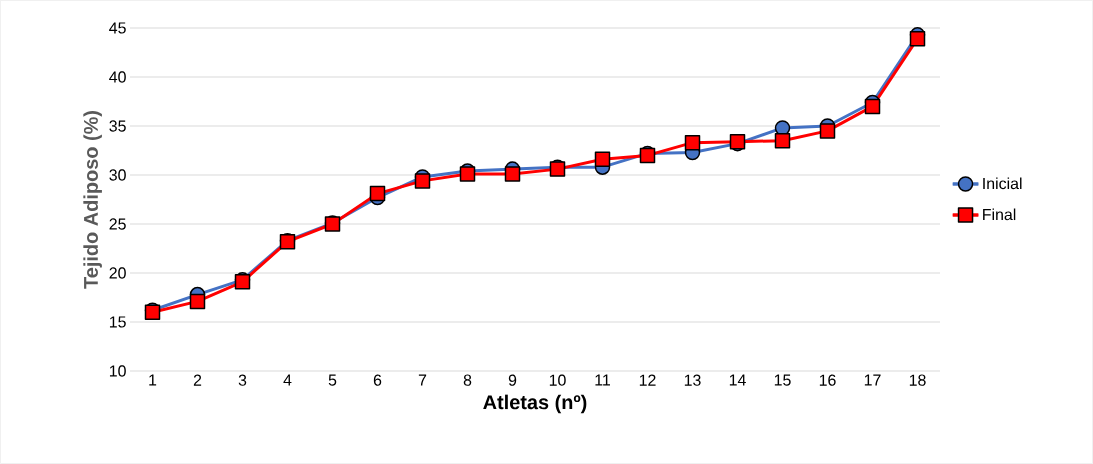 The width and height of the screenshot is (1093, 464). I want to click on y-tick-label: 20, so click(117, 273).